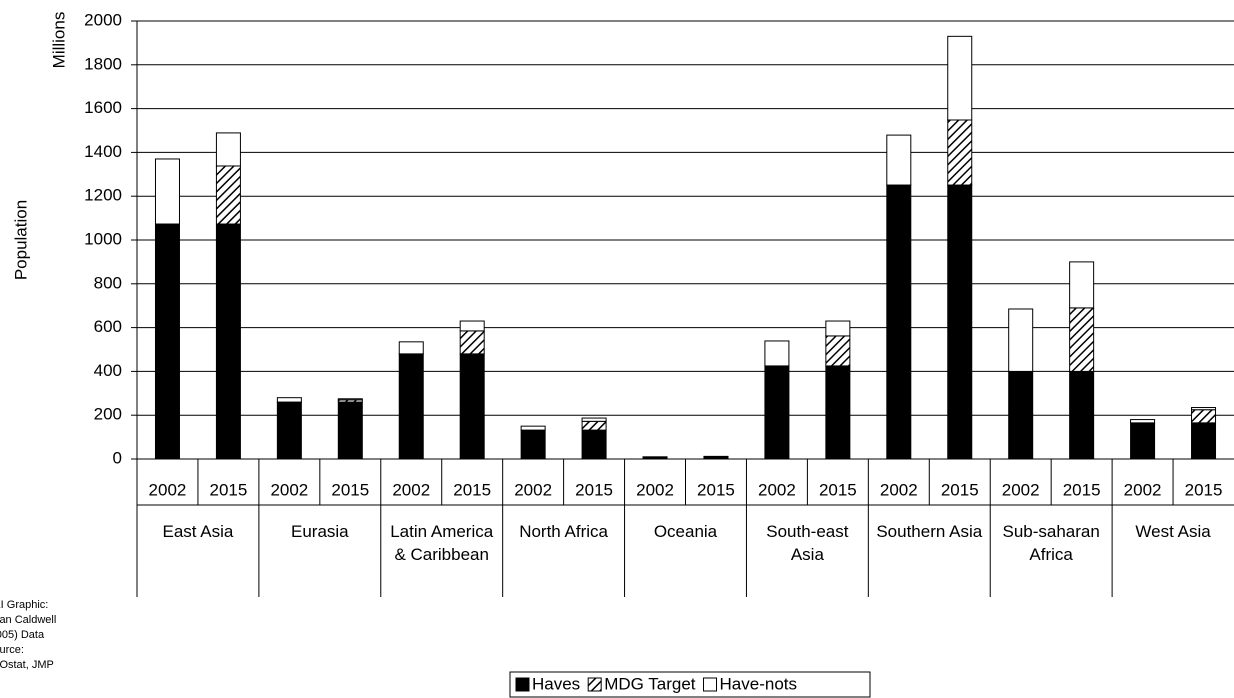  I want to click on group-label: Eurasia, so click(319, 531).